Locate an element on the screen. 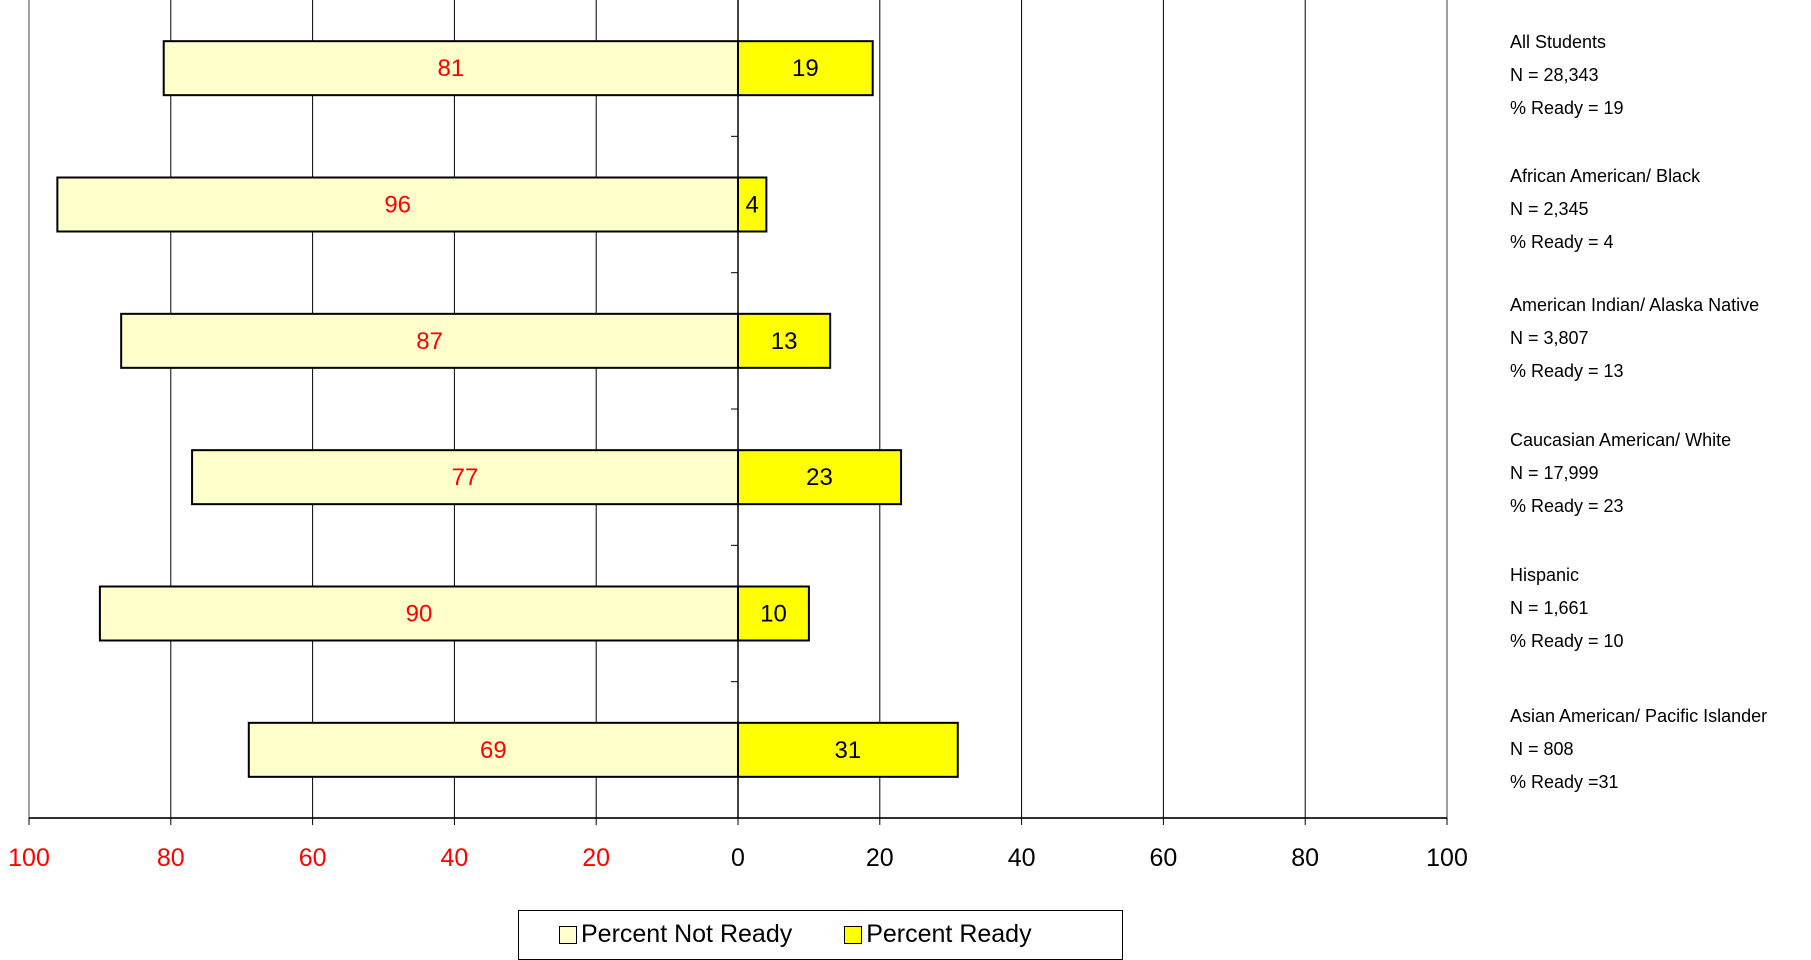  data-label-ready: 10 is located at coordinates (773, 614).